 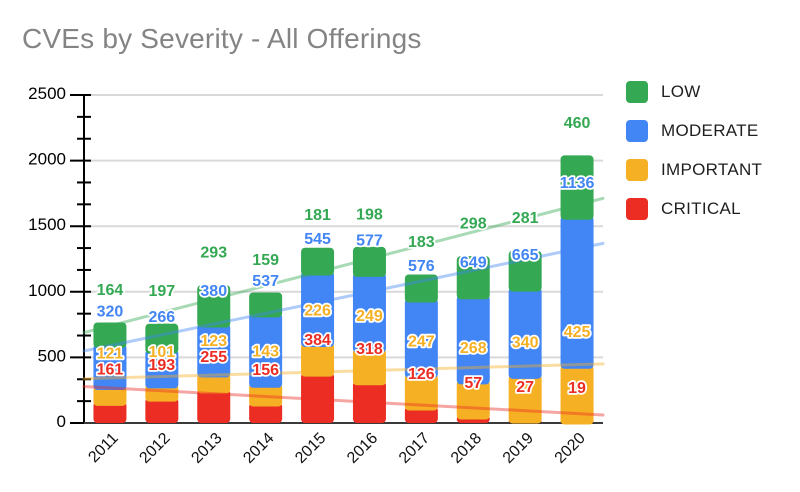 I want to click on bar-segment-2011-moderate, so click(x=110, y=367).